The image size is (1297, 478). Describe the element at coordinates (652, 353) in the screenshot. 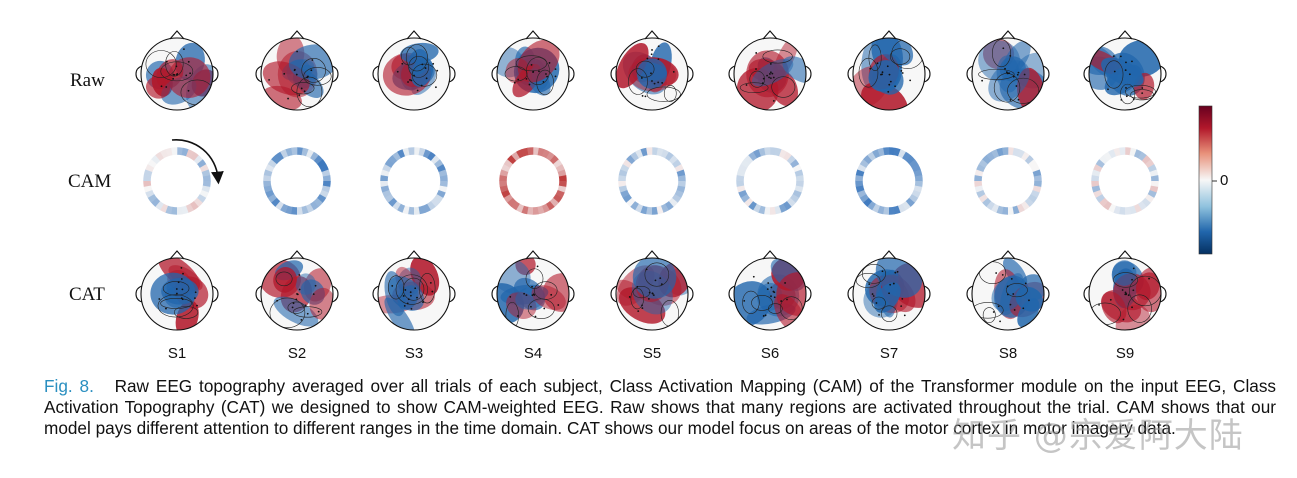

I see `subject-label: S5` at that location.